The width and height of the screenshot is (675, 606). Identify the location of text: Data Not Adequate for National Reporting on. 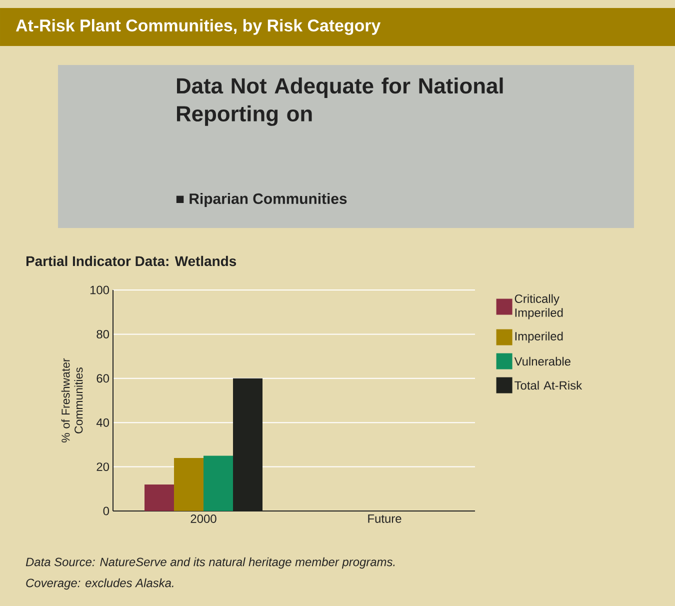
(339, 102).